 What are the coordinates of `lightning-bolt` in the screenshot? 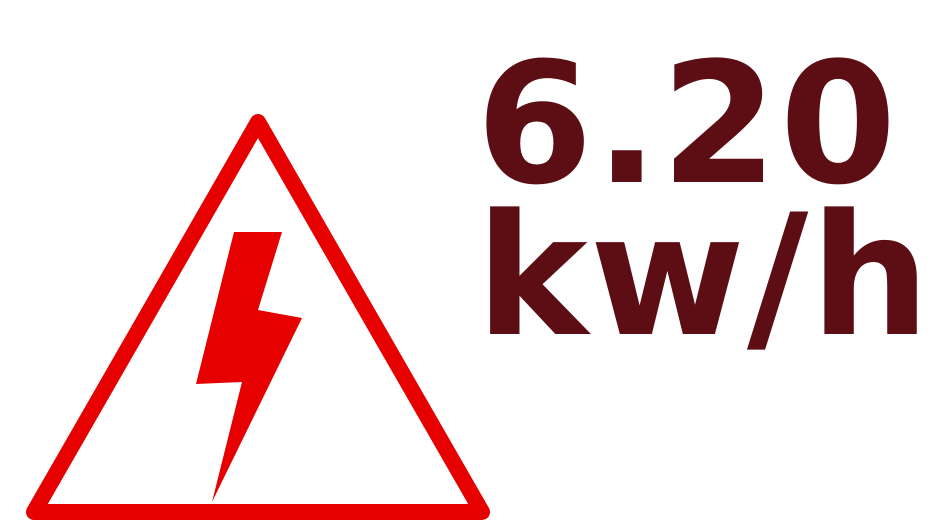 It's located at (249, 367).